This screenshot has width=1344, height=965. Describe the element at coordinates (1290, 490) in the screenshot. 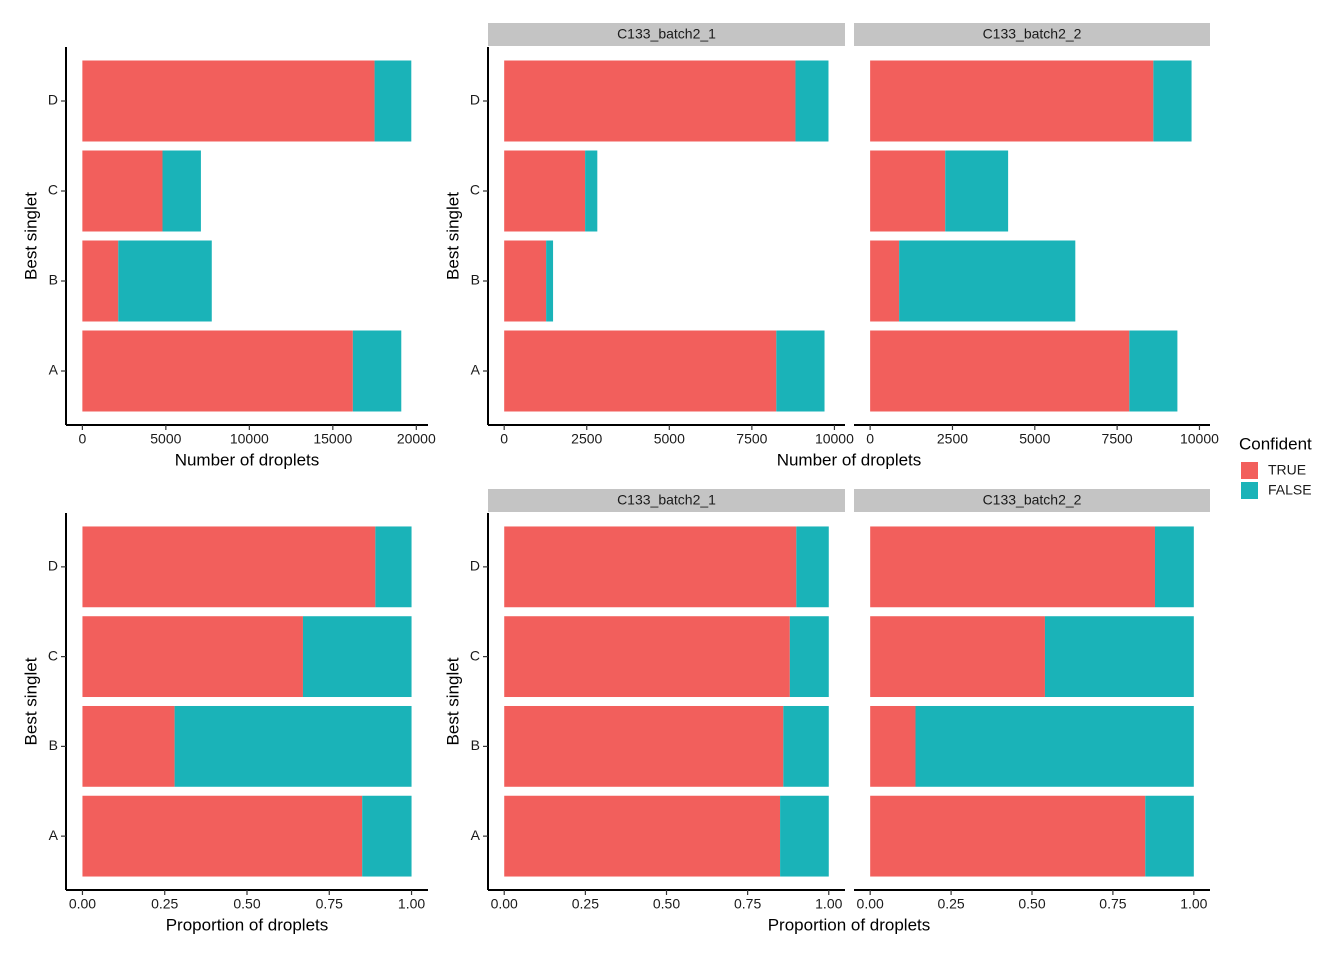

I see `legend-label: FALSE` at that location.